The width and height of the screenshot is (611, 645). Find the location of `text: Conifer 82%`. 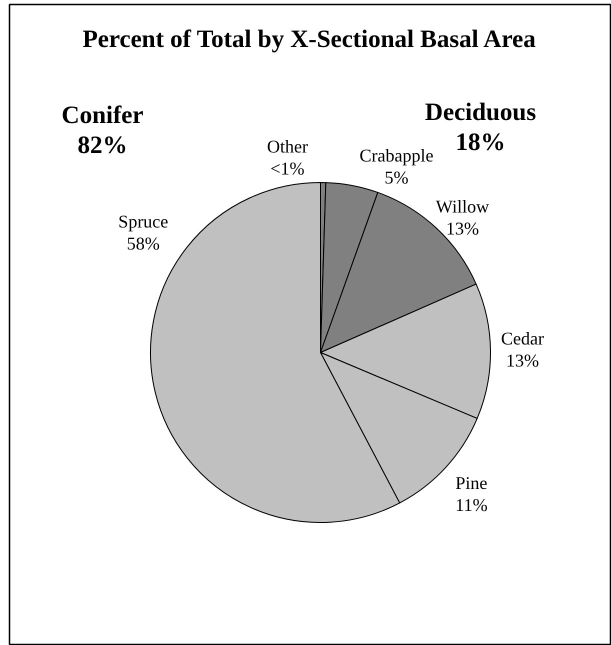

text: Conifer 82% is located at coordinates (103, 130).